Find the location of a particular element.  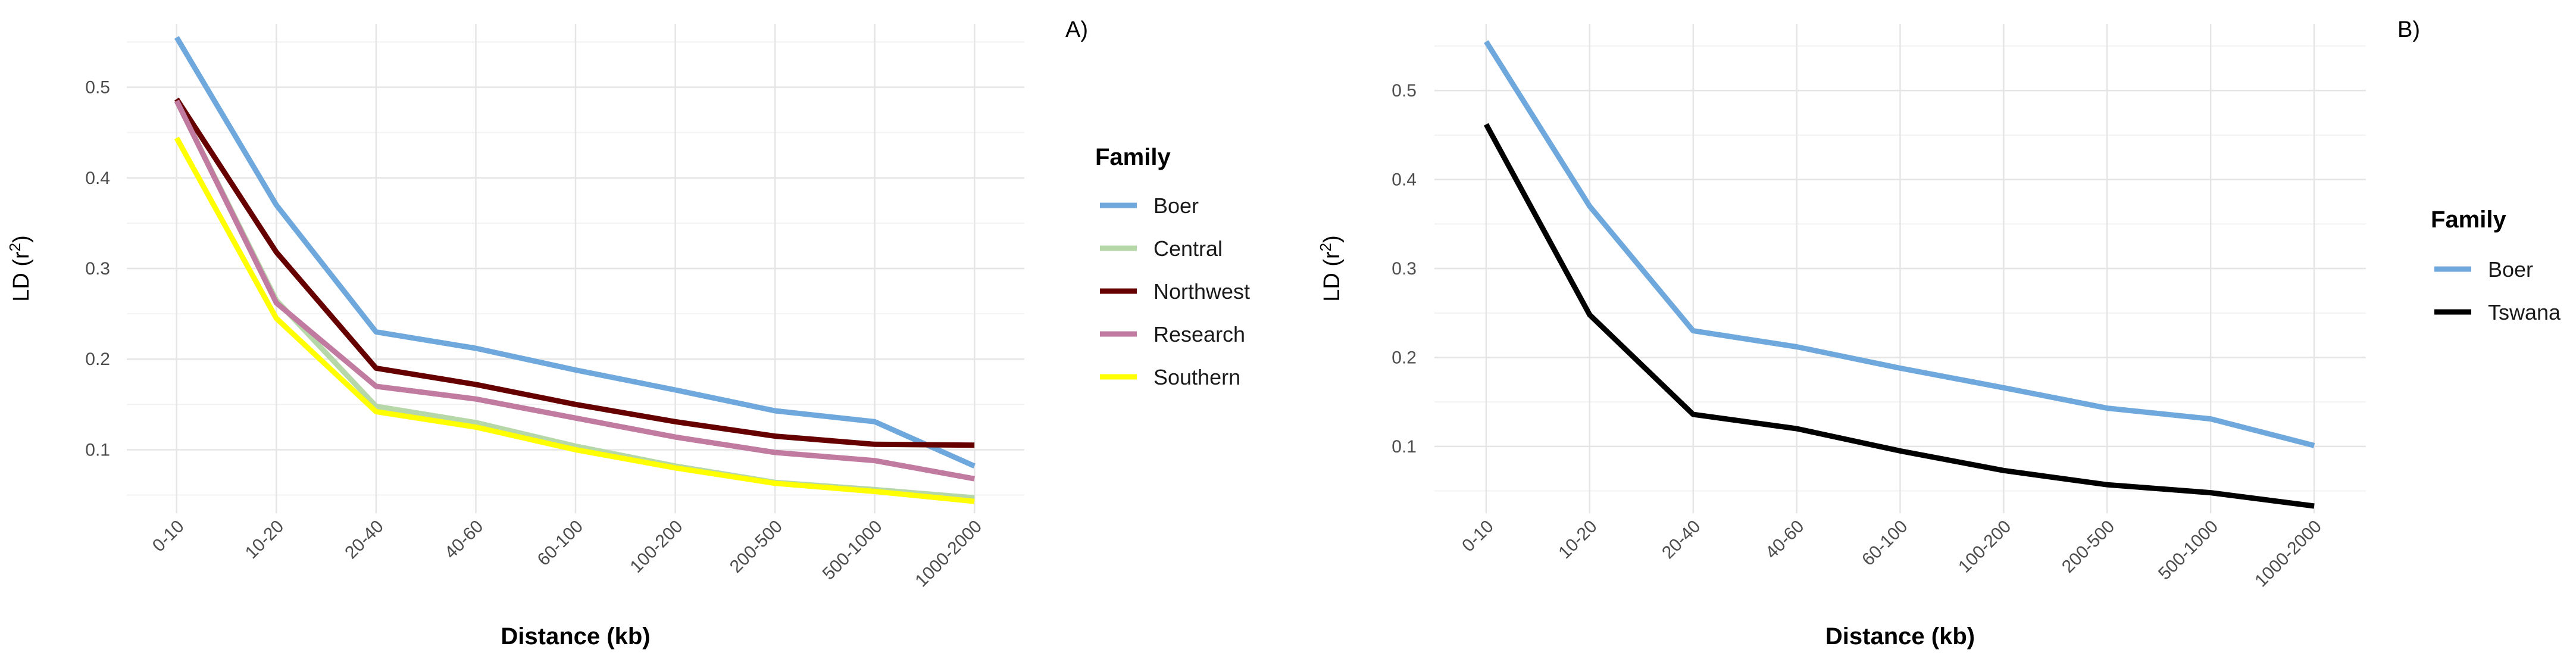

legend-label-northwest: Northwest is located at coordinates (1201, 291).